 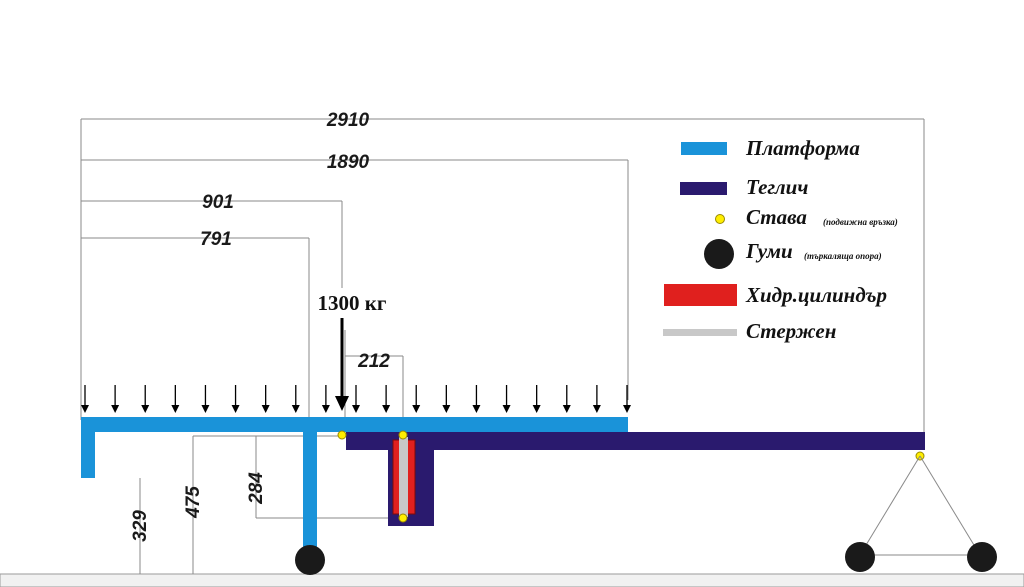 I want to click on legend-tractor-swatch, so click(x=703, y=188).